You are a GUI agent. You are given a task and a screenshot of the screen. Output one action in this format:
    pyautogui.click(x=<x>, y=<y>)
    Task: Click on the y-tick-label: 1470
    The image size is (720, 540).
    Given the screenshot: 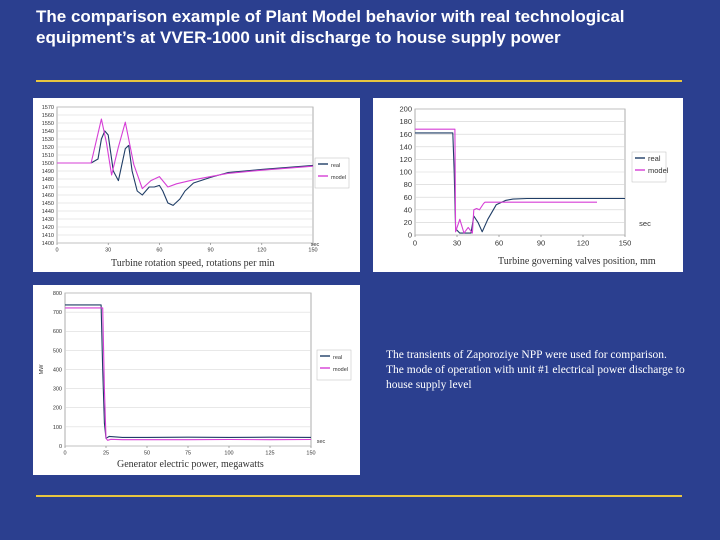 What is the action you would take?
    pyautogui.click(x=48, y=188)
    